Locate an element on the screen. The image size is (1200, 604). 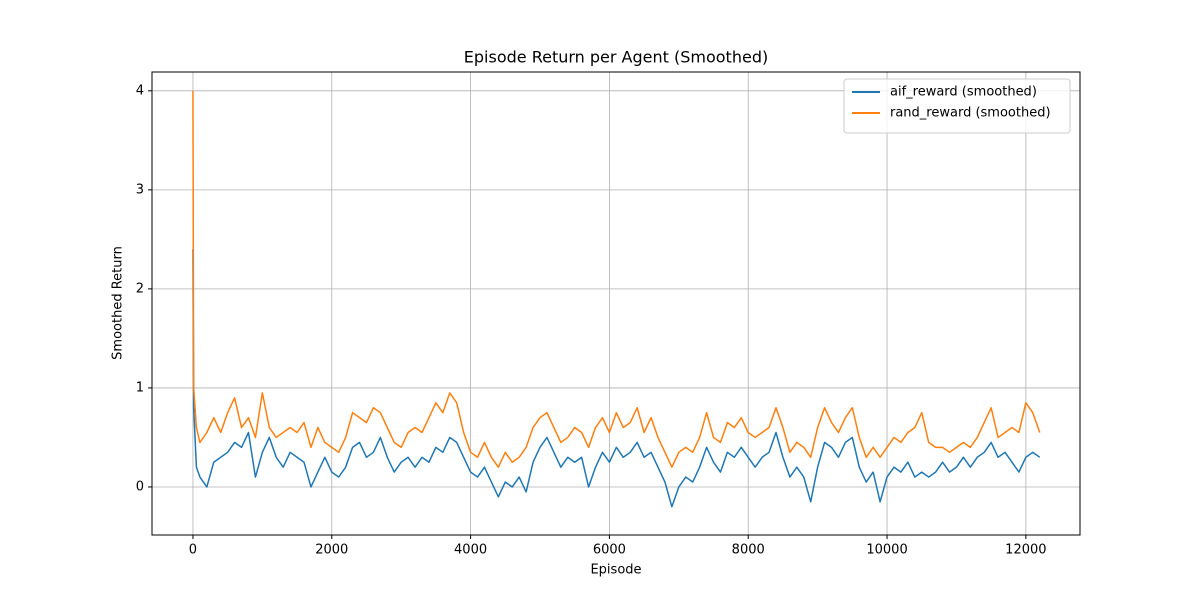
legend-label: rand_reward (smoothed) is located at coordinates (970, 113).